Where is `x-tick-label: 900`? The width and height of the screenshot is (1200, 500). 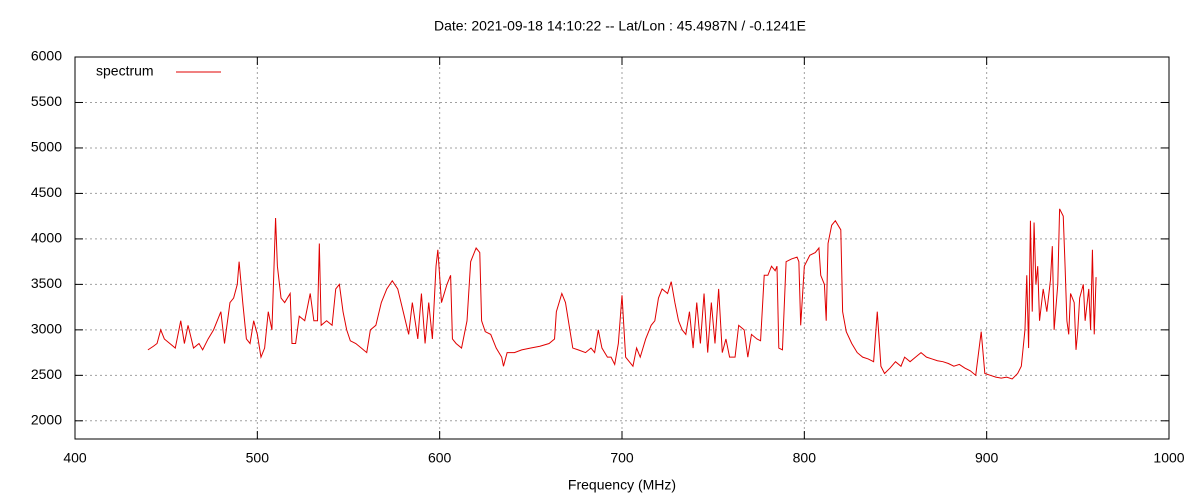 x-tick-label: 900 is located at coordinates (987, 458).